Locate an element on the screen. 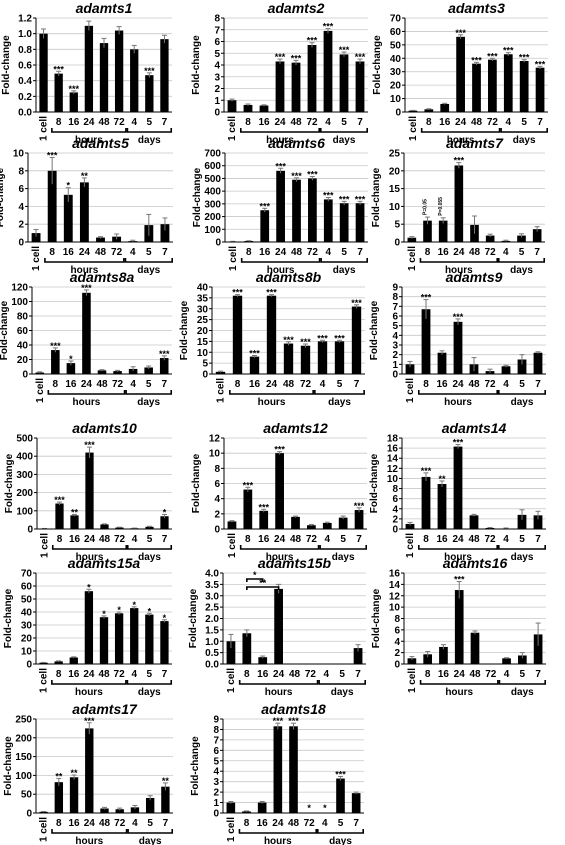 The width and height of the screenshot is (565, 845). y-tick-label: 5 is located at coordinates (216, 761).